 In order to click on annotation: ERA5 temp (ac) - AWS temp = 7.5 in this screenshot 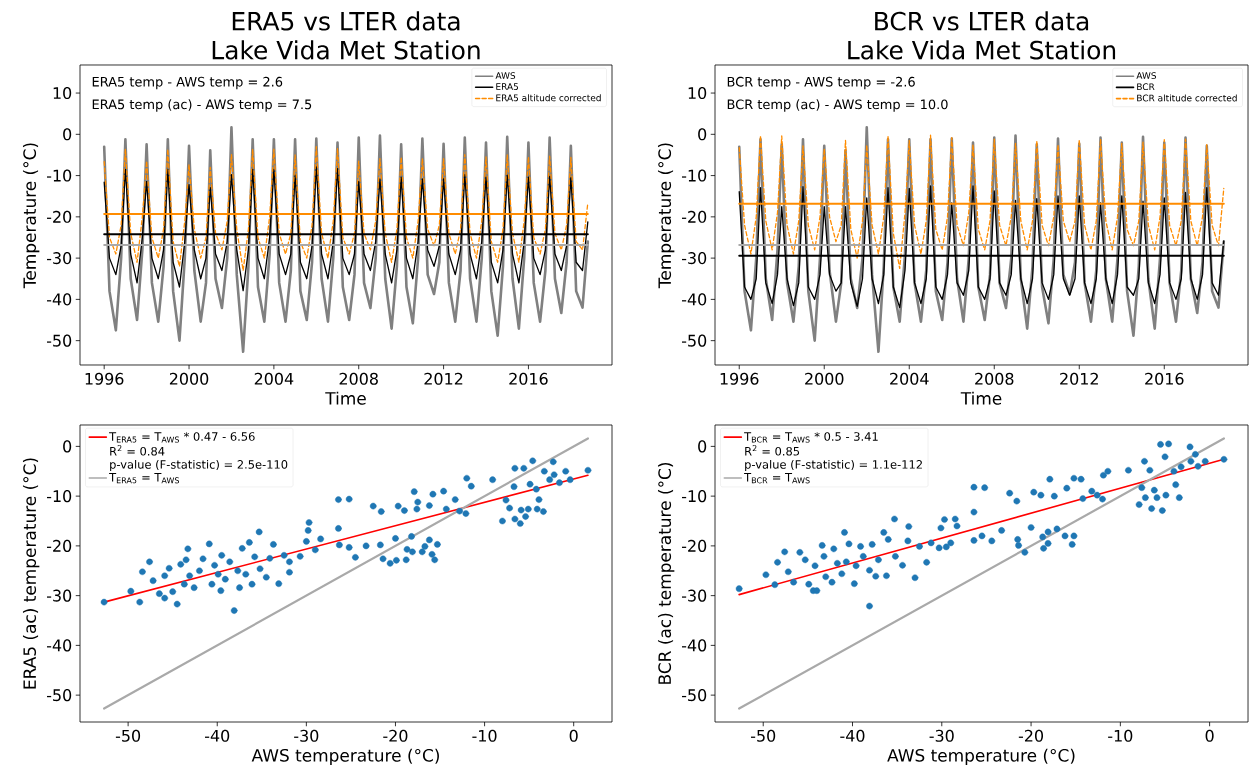, I will do `click(202, 105)`.